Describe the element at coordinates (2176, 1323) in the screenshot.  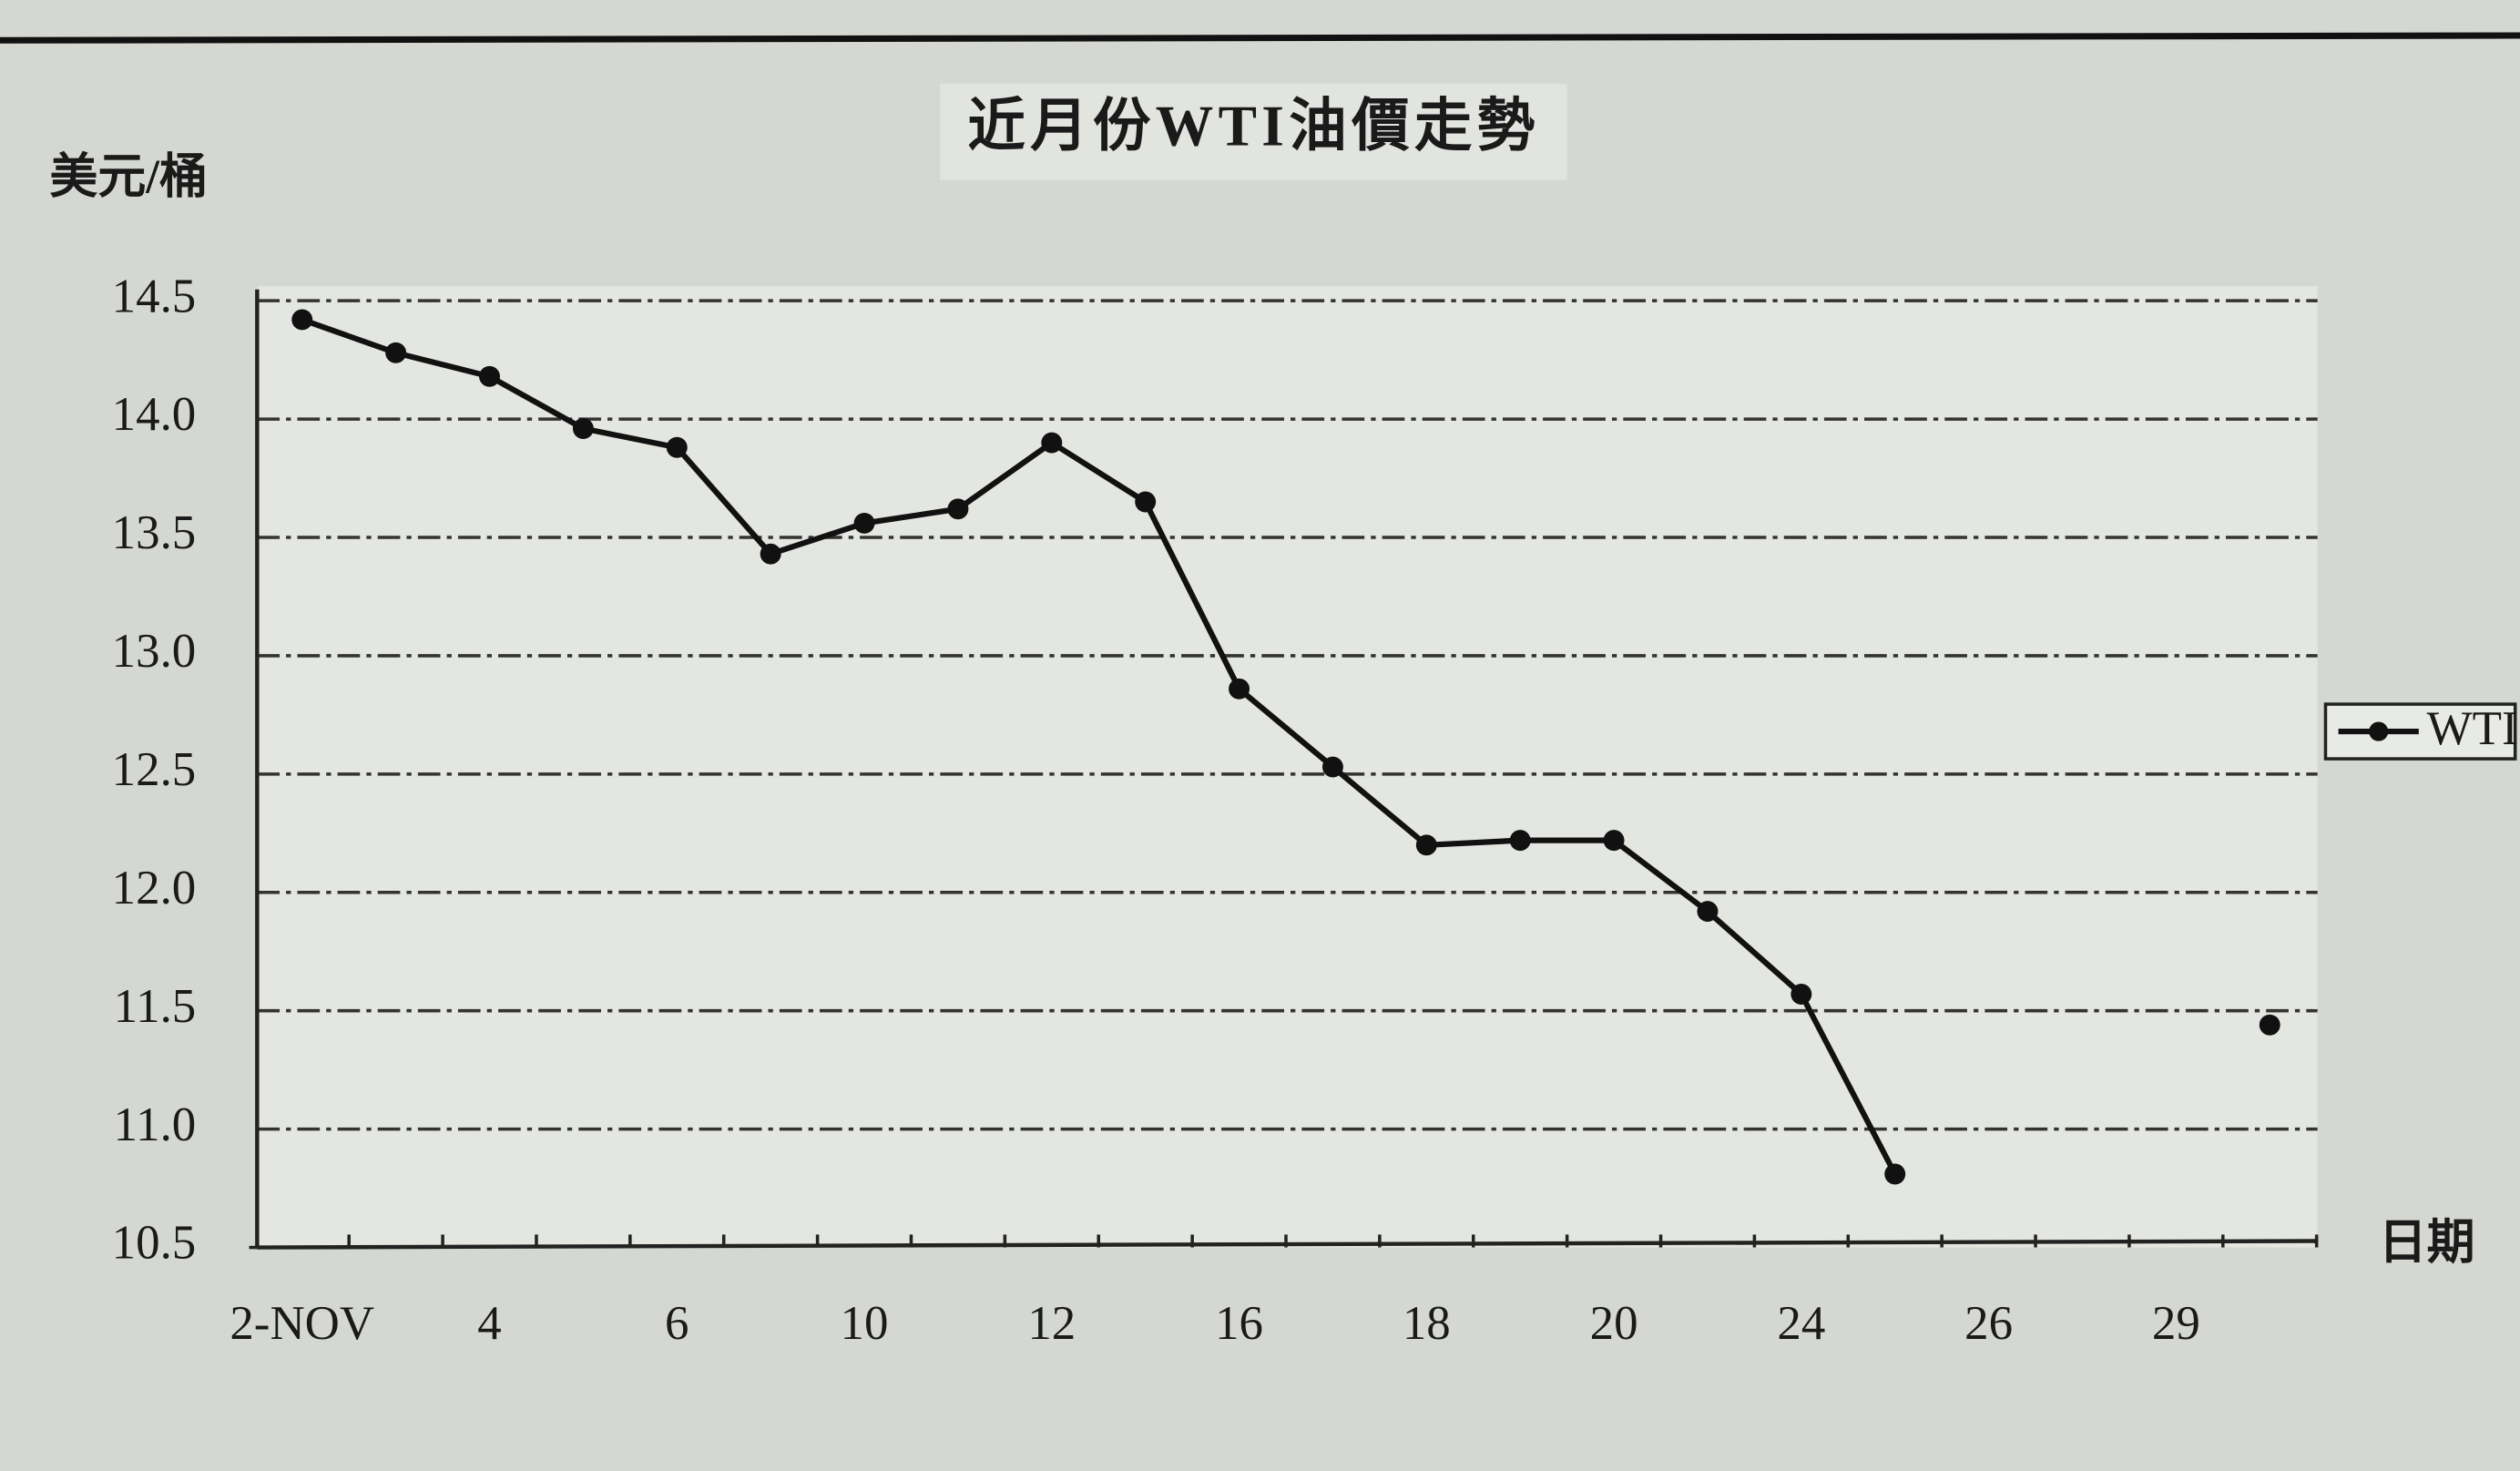
I see `x-tick-label: 29` at that location.